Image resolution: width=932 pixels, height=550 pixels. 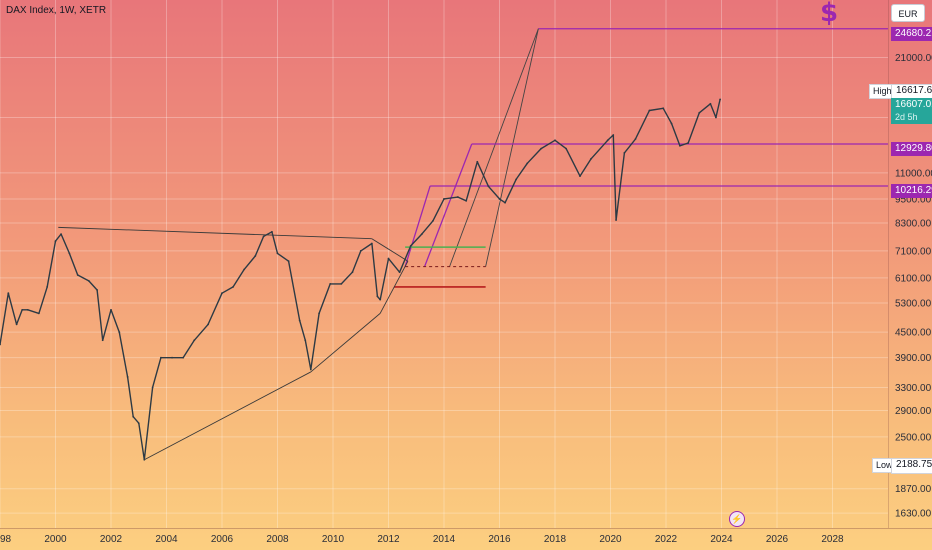 What do you see at coordinates (913, 388) in the screenshot?
I see `y-tick-label: 3300.00` at bounding box center [913, 388].